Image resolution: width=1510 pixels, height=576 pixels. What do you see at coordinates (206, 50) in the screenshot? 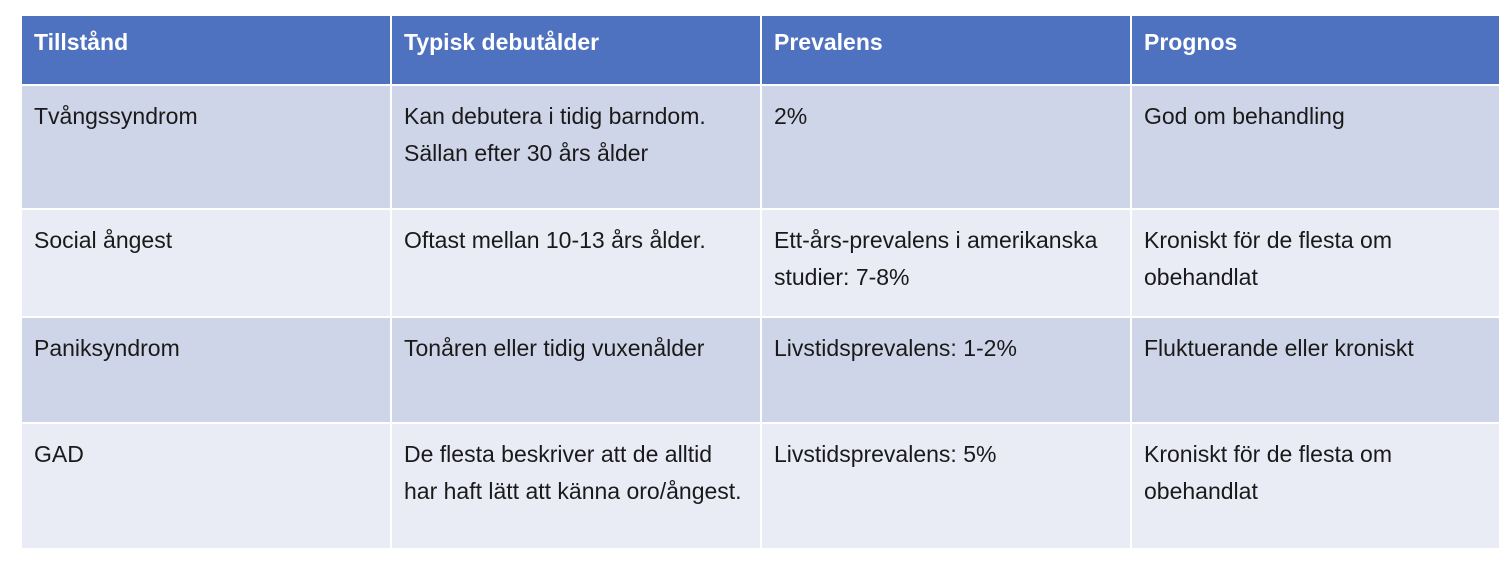
I see `header-condition: Tillstånd` at bounding box center [206, 50].